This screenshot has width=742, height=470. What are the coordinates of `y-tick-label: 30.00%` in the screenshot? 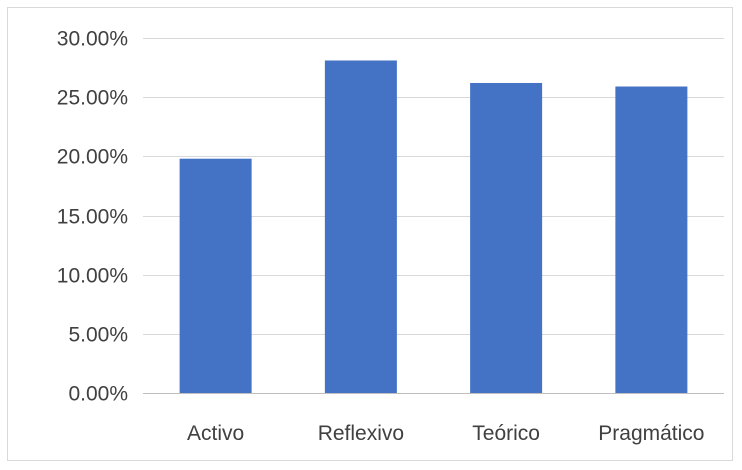 It's located at (92, 39).